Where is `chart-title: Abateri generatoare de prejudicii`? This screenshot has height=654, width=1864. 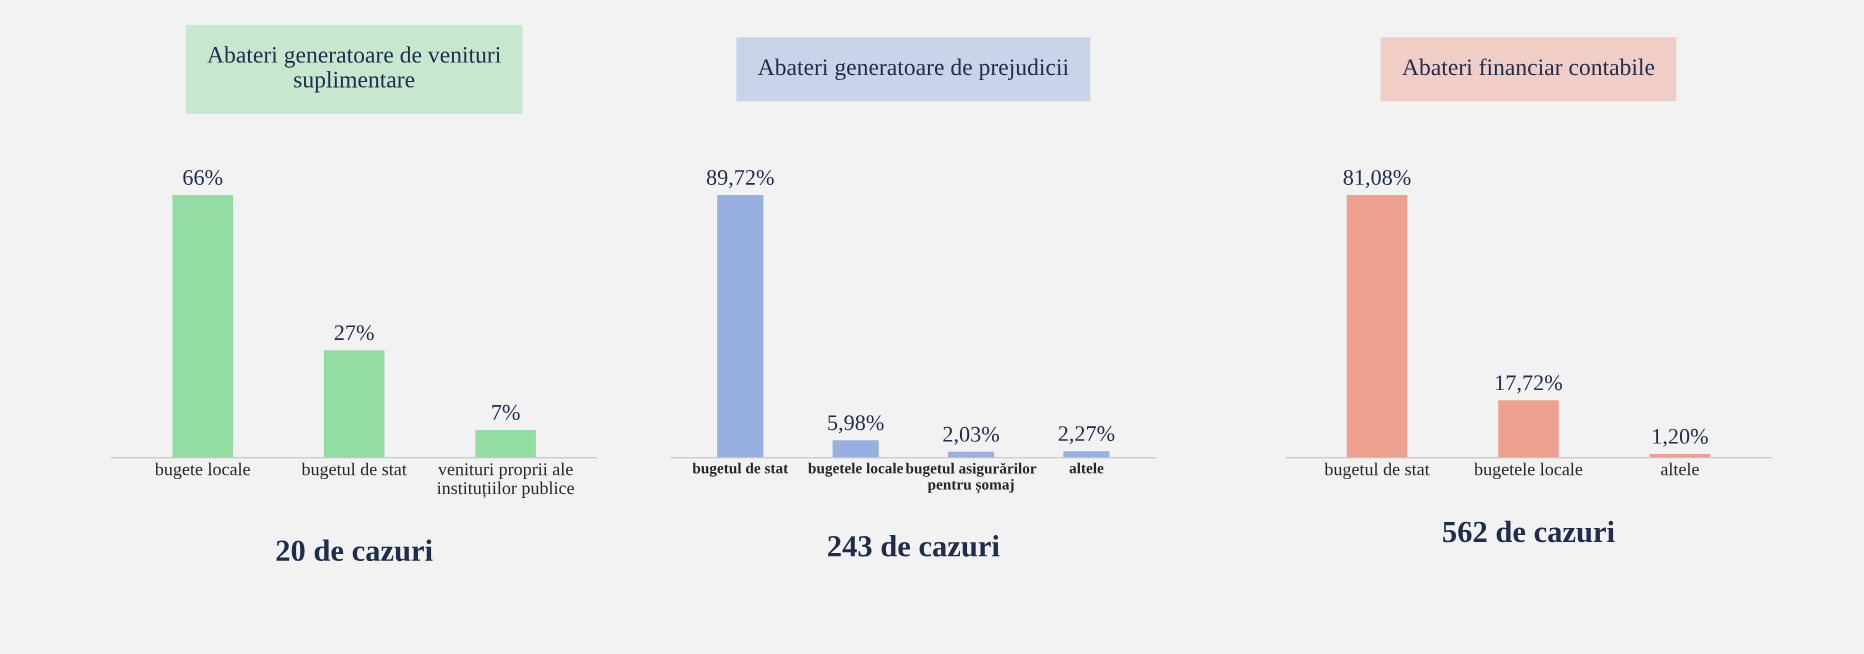
chart-title: Abateri generatoare de prejudicii is located at coordinates (913, 69).